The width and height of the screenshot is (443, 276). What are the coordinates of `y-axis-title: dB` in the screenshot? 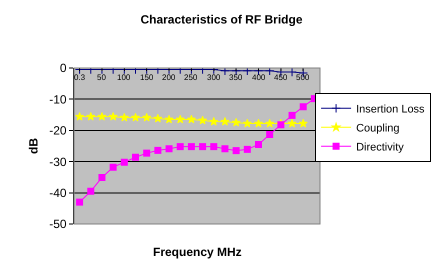 It's located at (33, 146).